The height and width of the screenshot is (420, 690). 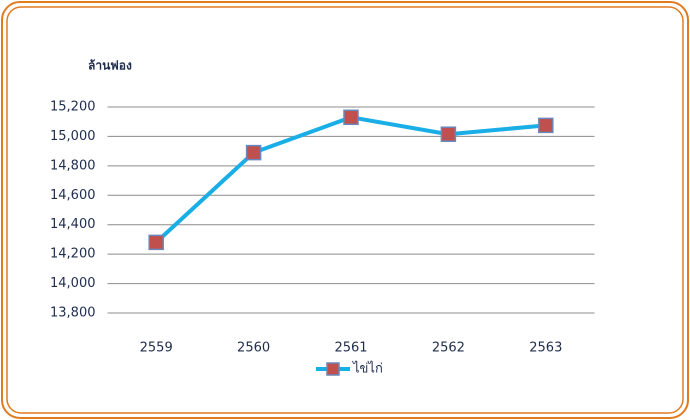 I want to click on x-tick-label: 2560, so click(x=253, y=348).